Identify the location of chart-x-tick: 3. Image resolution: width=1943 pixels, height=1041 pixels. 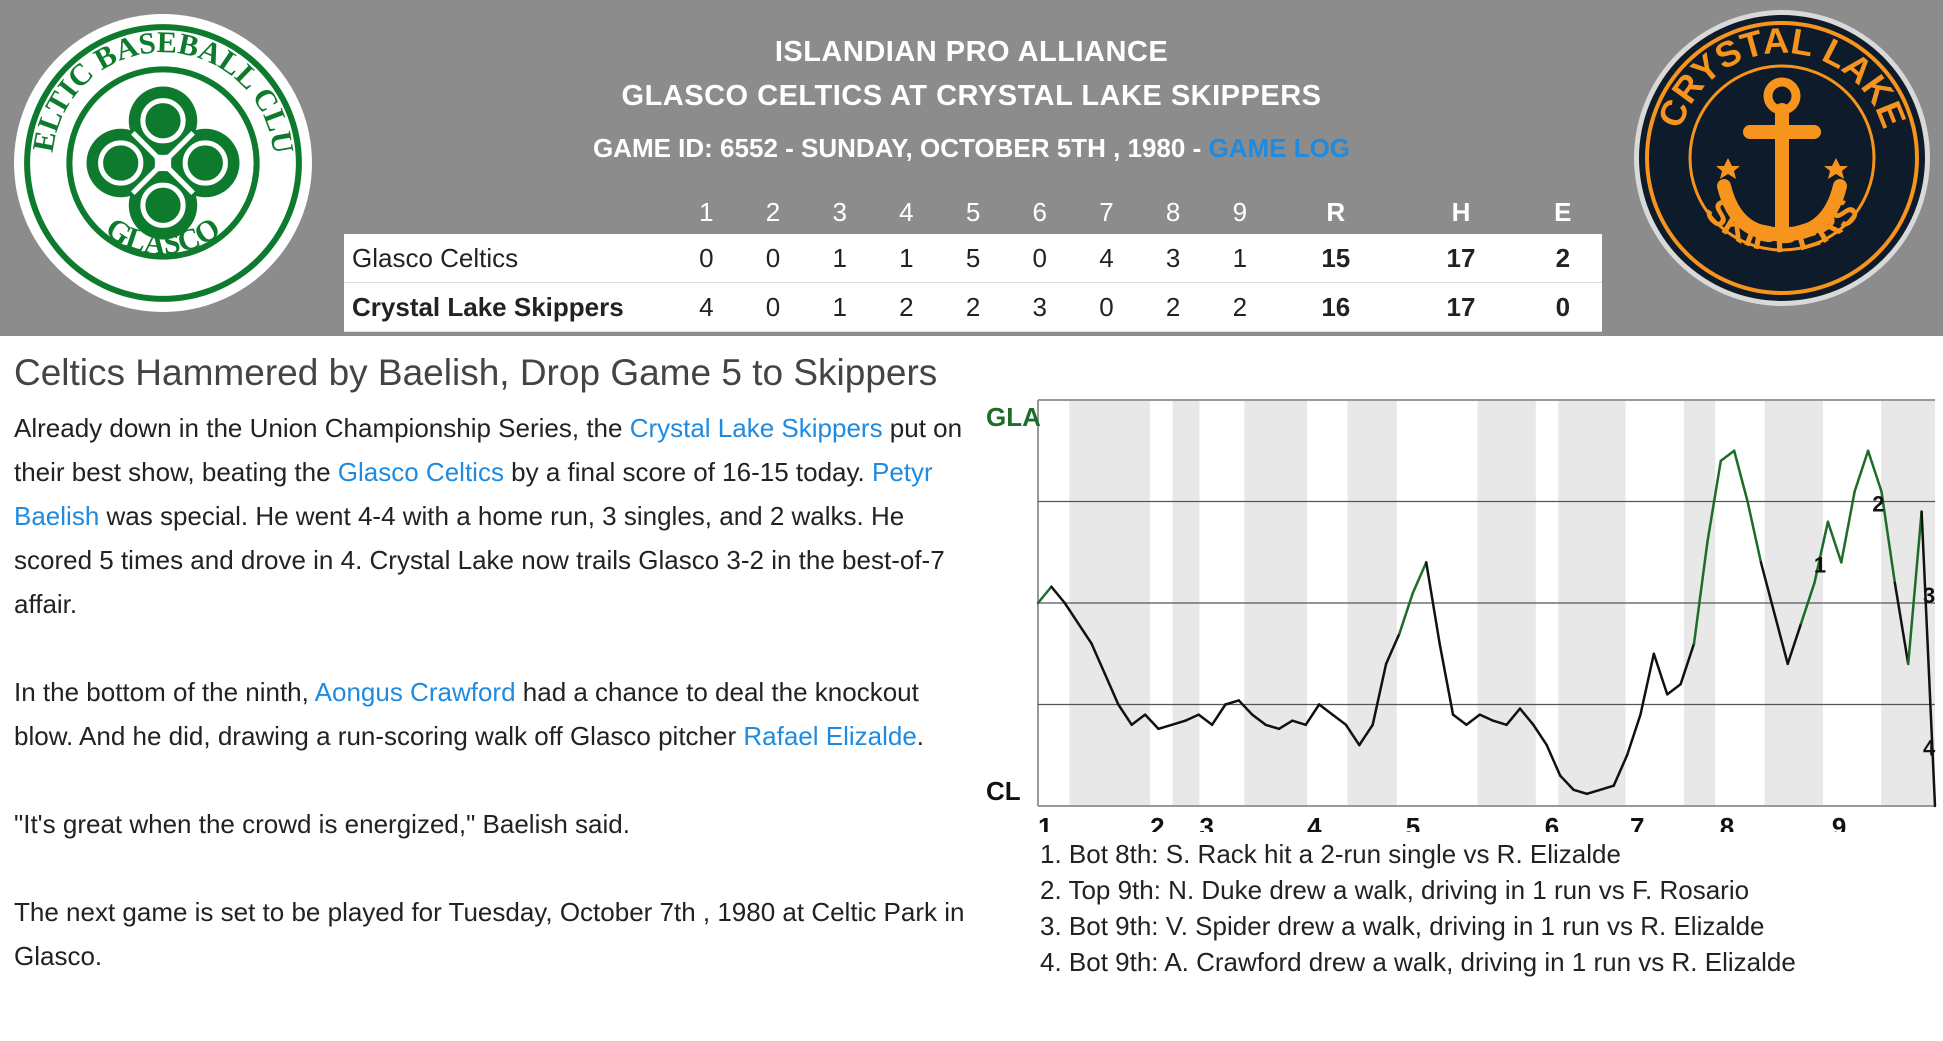
(1206, 822).